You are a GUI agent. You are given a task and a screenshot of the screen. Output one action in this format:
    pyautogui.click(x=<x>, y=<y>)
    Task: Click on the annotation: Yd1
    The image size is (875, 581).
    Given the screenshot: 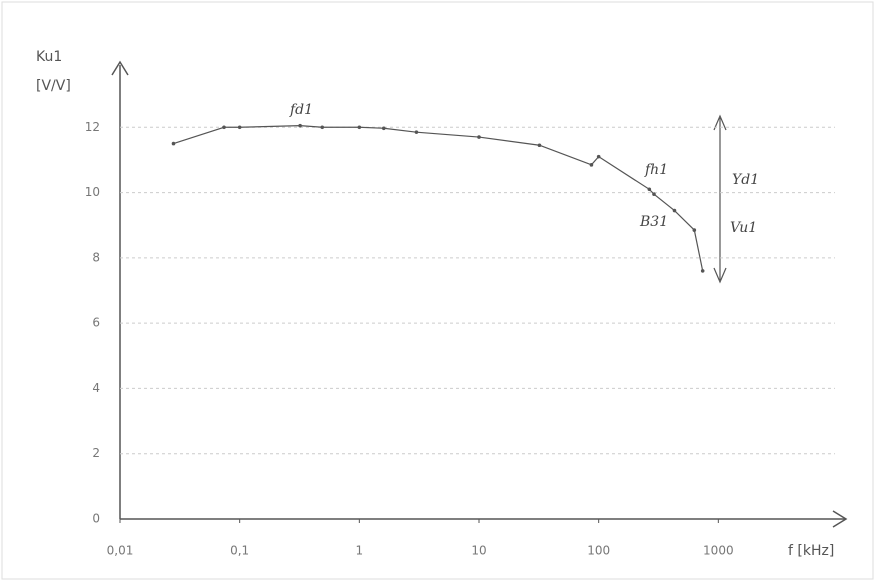 What is the action you would take?
    pyautogui.click(x=745, y=180)
    